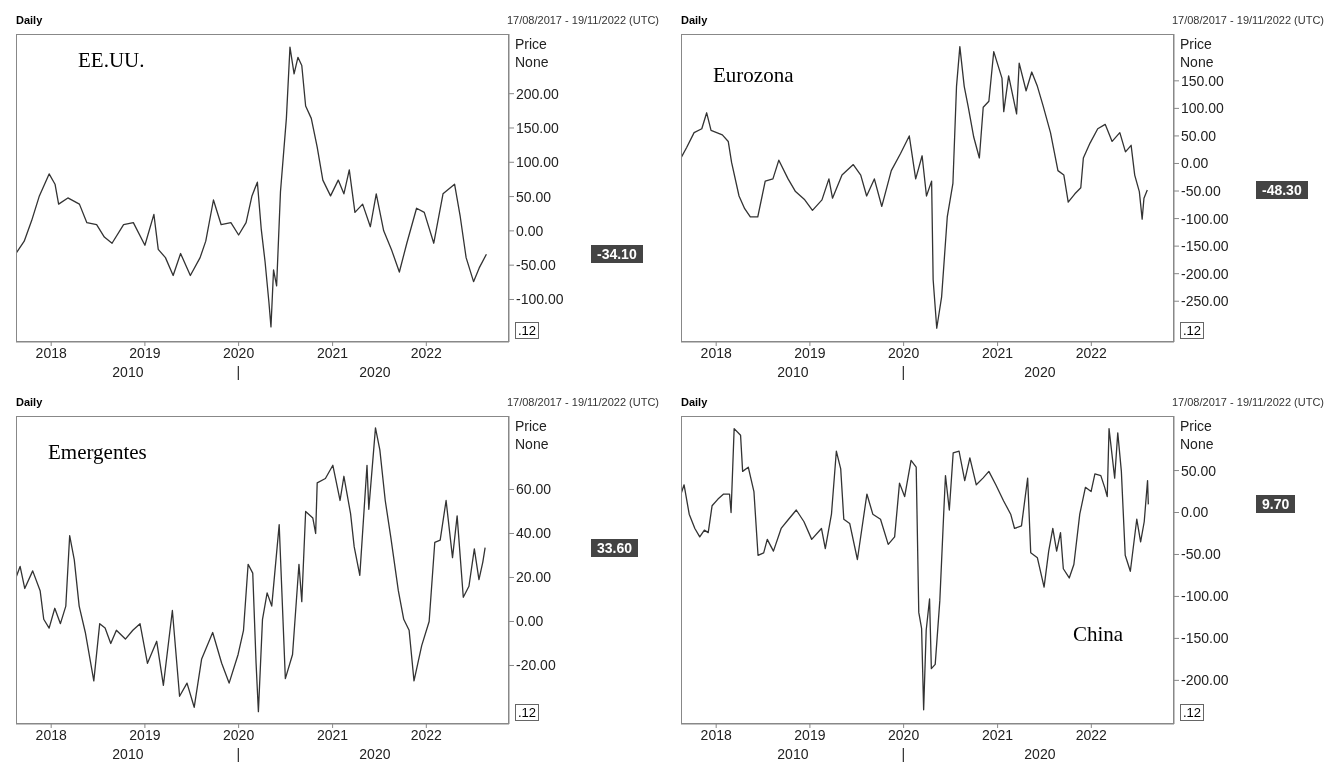  I want to click on y-tick-label: 60.00, so click(534, 489).